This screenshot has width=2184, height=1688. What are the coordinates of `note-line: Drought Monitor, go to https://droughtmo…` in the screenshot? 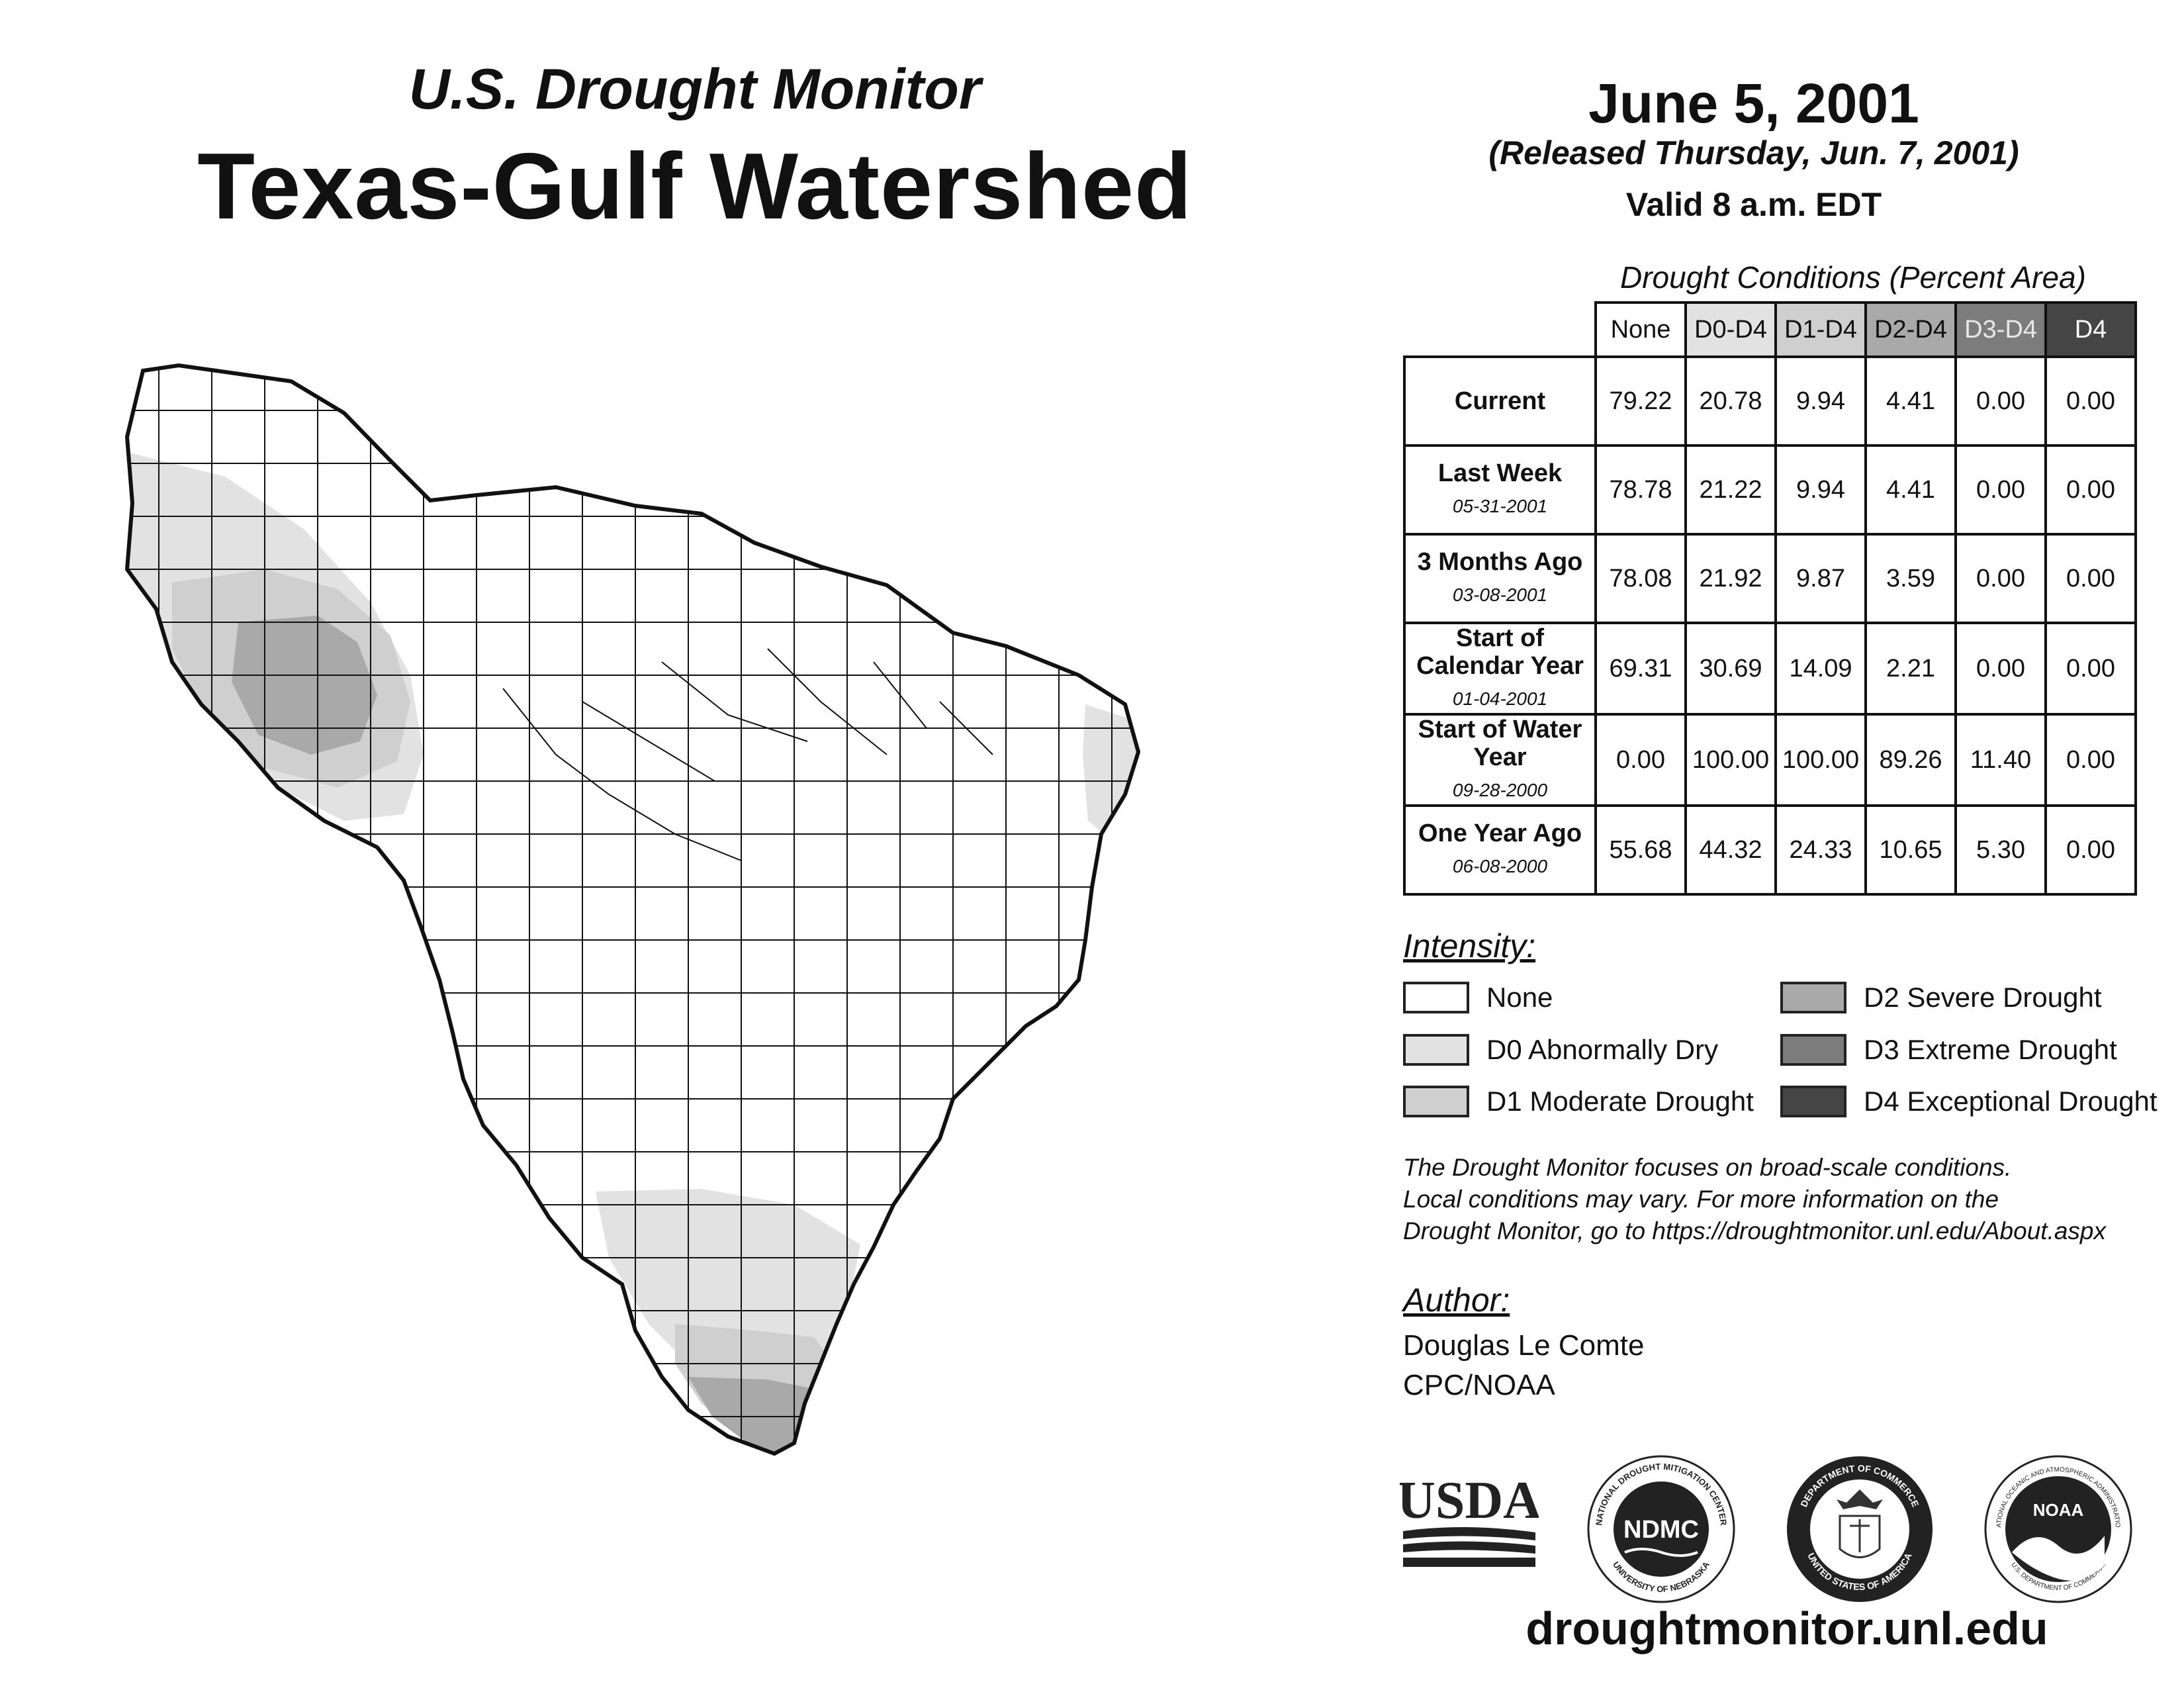 It's located at (1755, 1230).